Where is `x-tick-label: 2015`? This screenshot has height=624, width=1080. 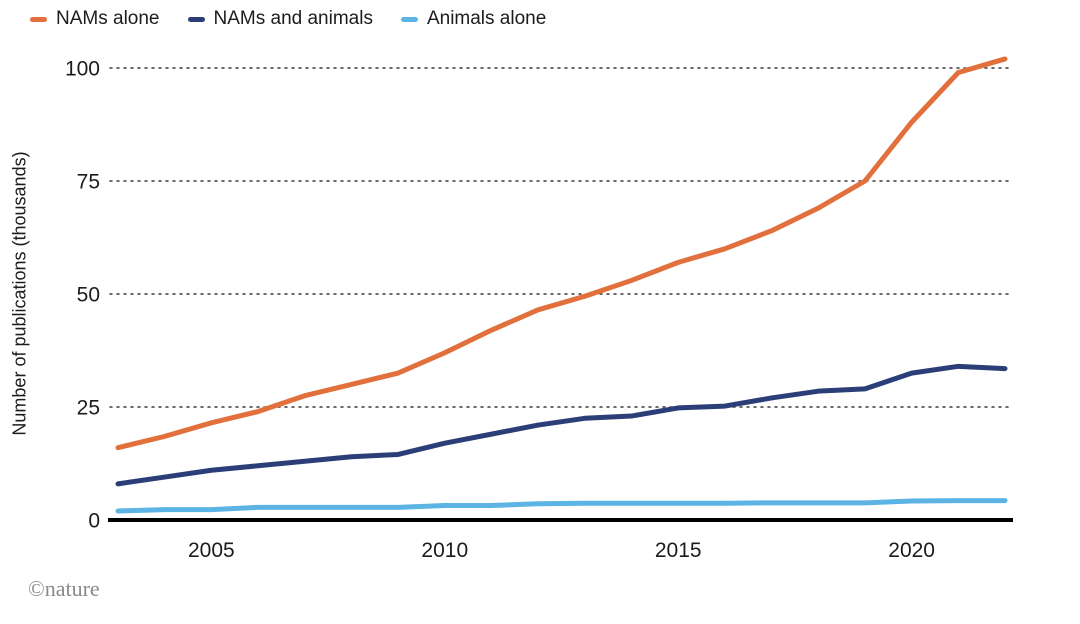 x-tick-label: 2015 is located at coordinates (678, 550).